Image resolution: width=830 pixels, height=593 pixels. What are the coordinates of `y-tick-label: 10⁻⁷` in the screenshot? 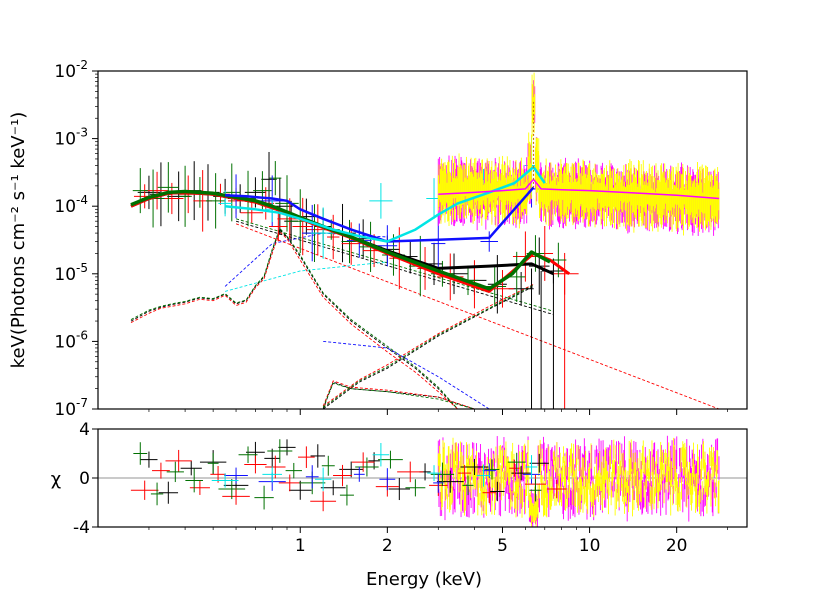 It's located at (71, 408).